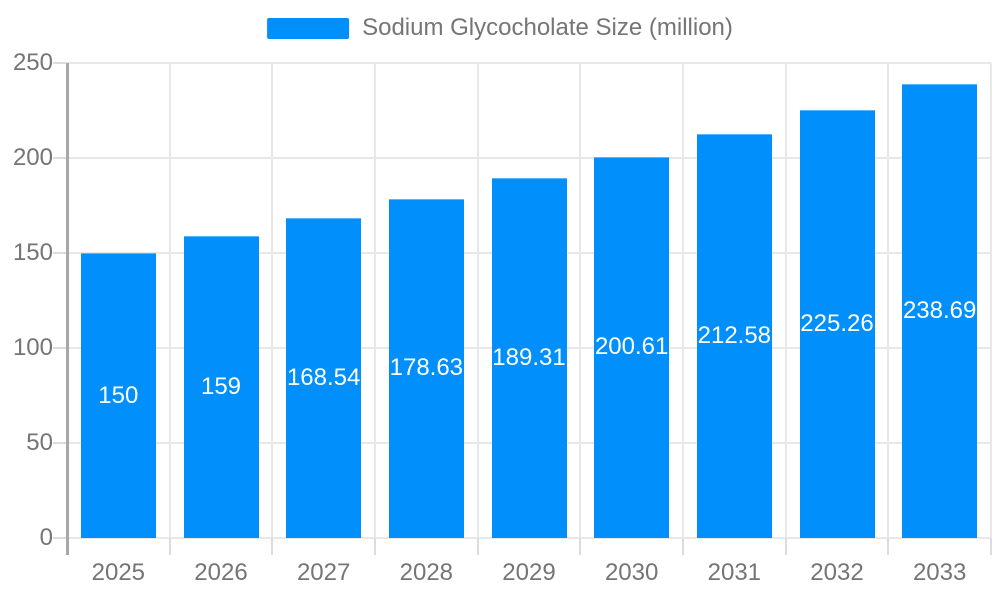 Image resolution: width=1000 pixels, height=600 pixels. What do you see at coordinates (32, 252) in the screenshot?
I see `y-axis-label: 150` at bounding box center [32, 252].